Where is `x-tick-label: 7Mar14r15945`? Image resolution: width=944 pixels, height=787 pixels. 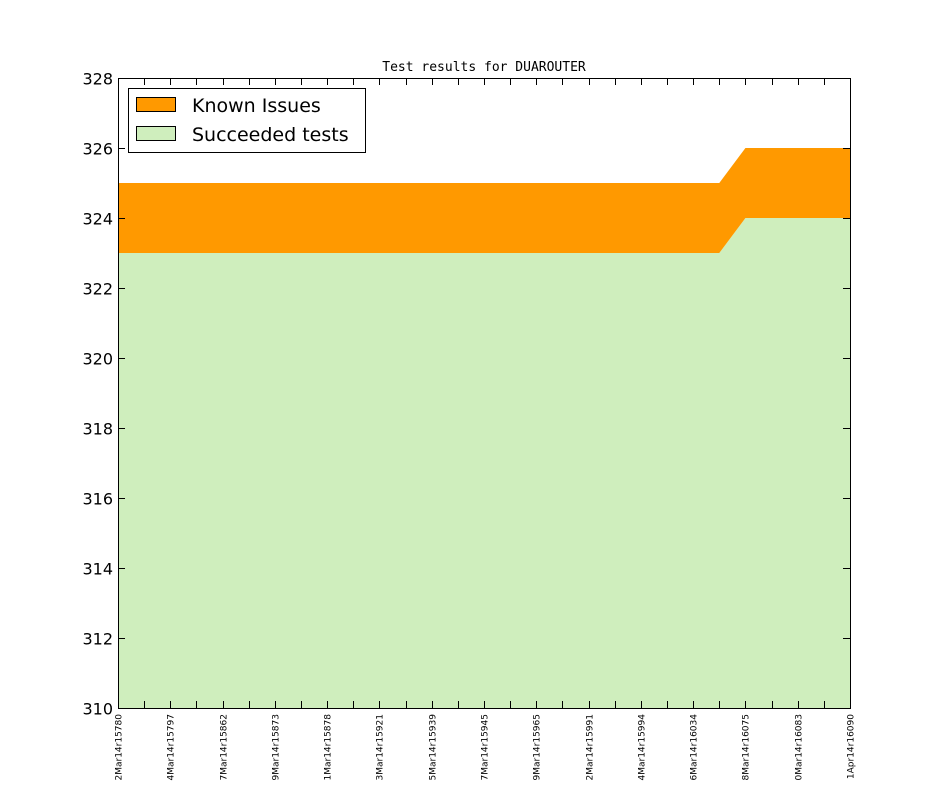
x-tick-label: 7Mar14r15945 is located at coordinates (486, 747).